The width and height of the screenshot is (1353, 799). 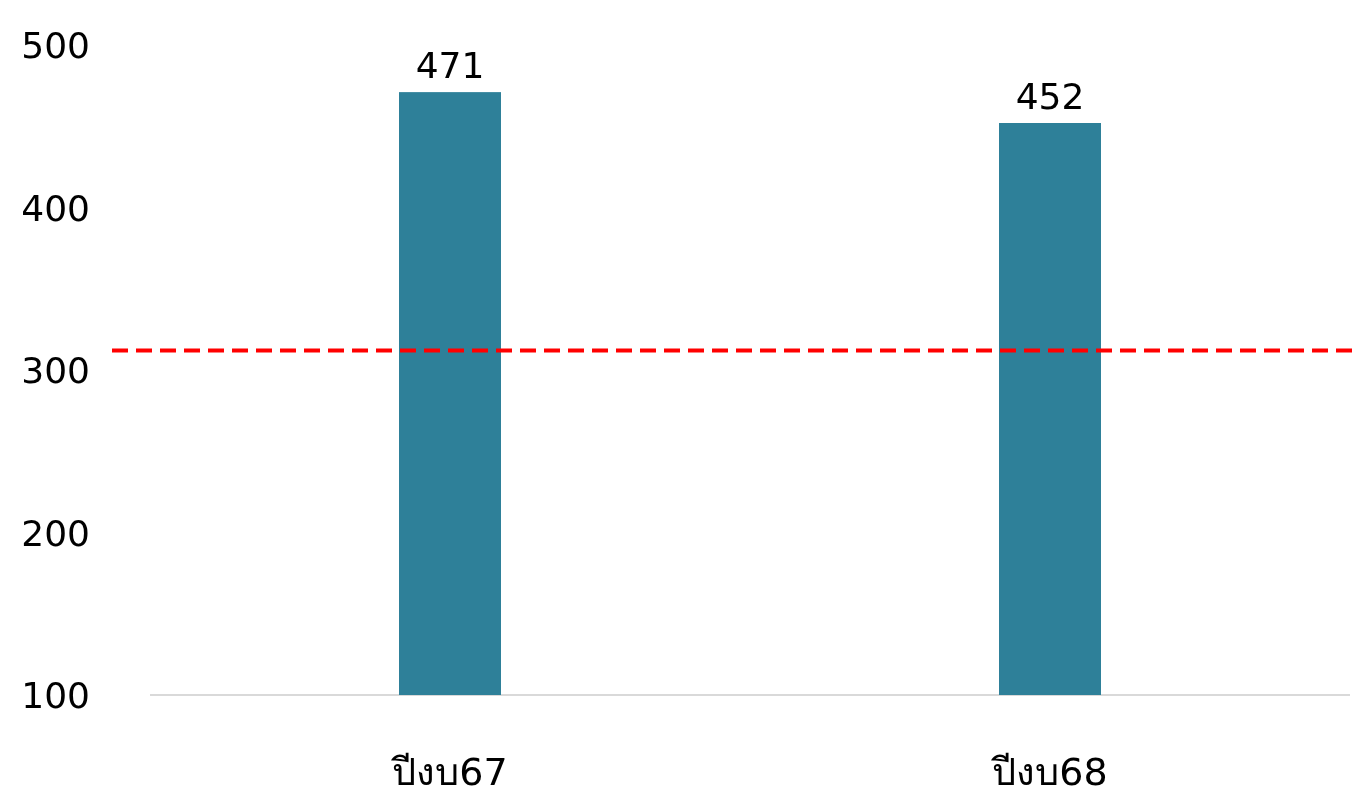 I want to click on x-tick-label: ปีงบ67, so click(x=449, y=772).